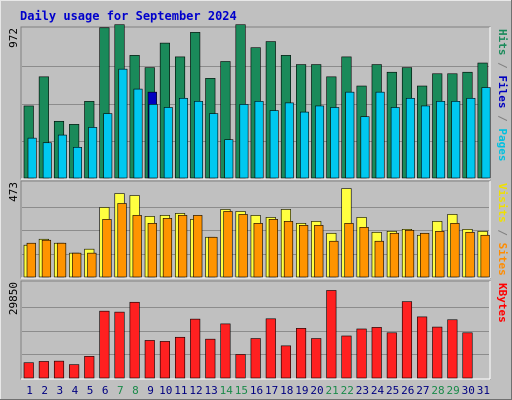 The width and height of the screenshot is (512, 400). I want to click on x-tick-label: 22, so click(347, 390).